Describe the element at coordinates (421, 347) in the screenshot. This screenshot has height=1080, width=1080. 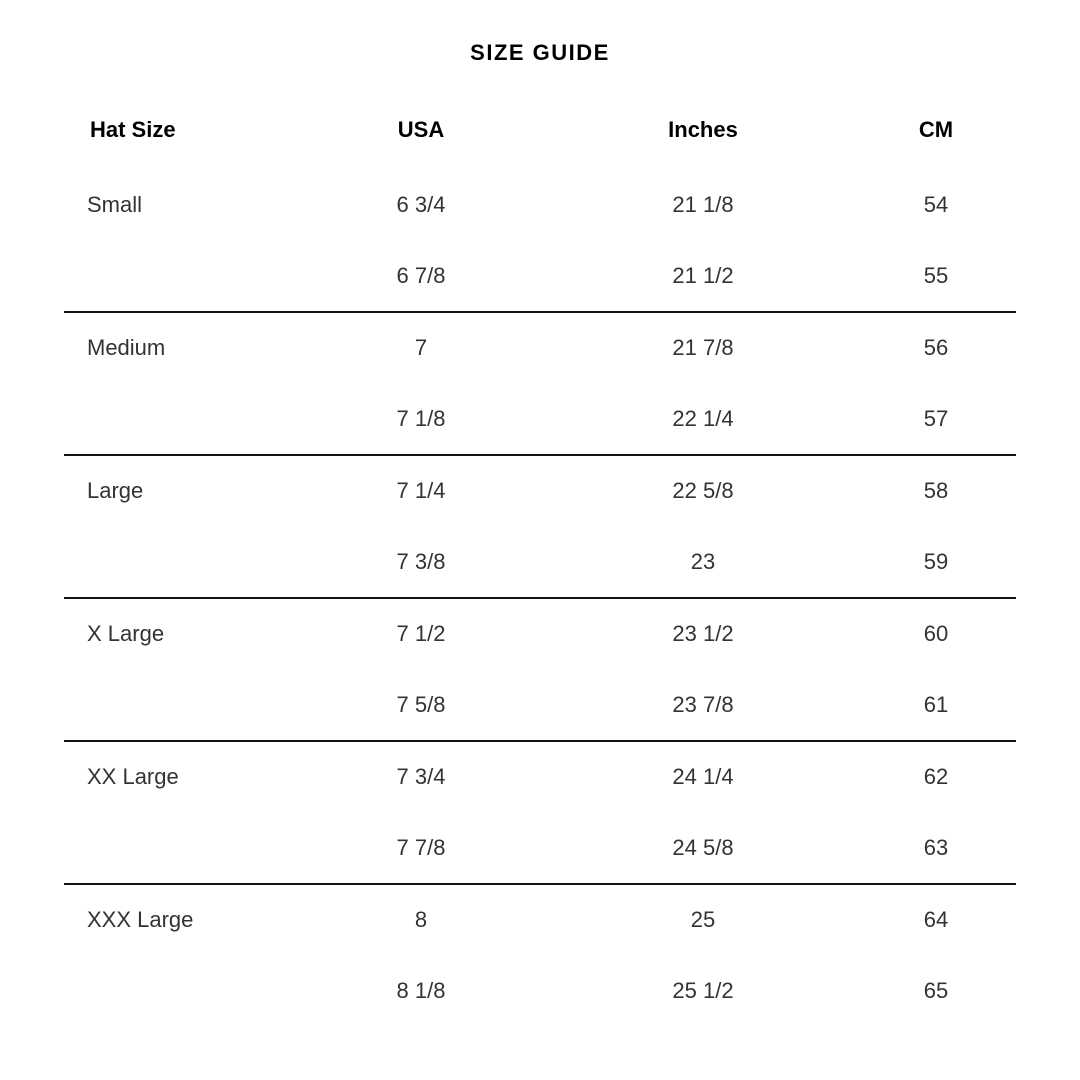
I see `usa-cell: 7` at that location.